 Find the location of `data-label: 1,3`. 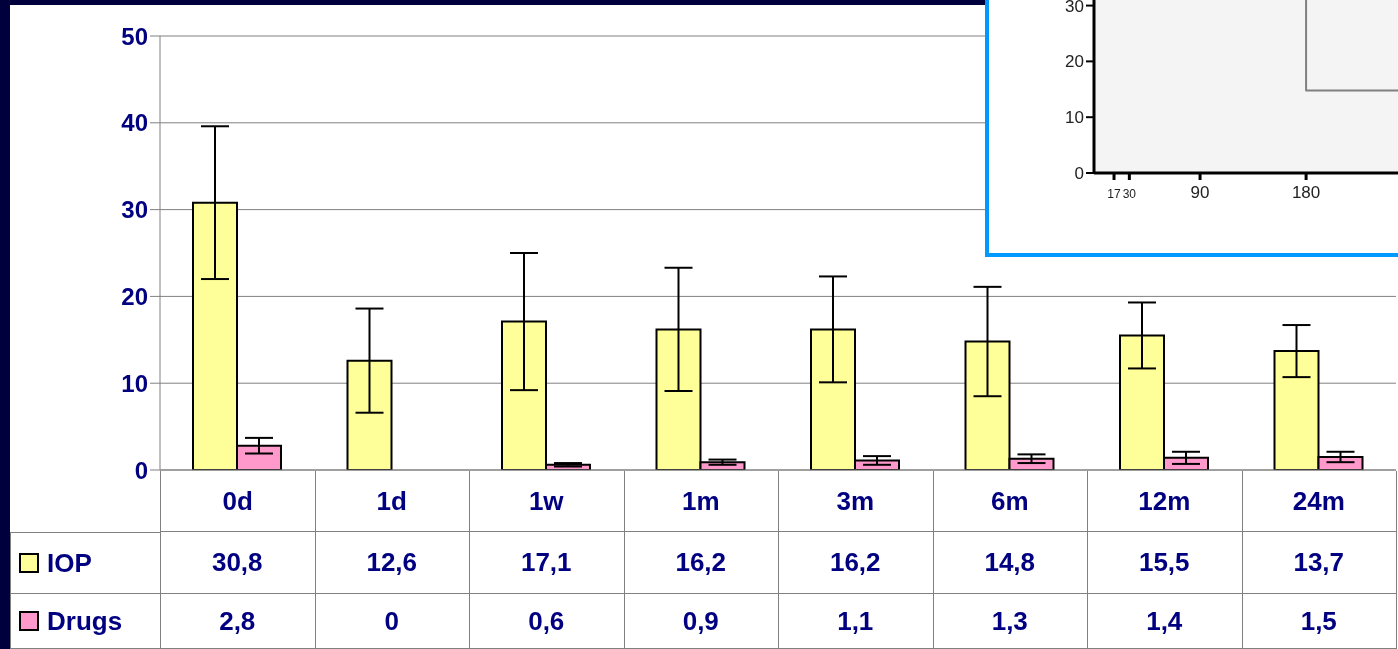

data-label: 1,3 is located at coordinates (1010, 621).